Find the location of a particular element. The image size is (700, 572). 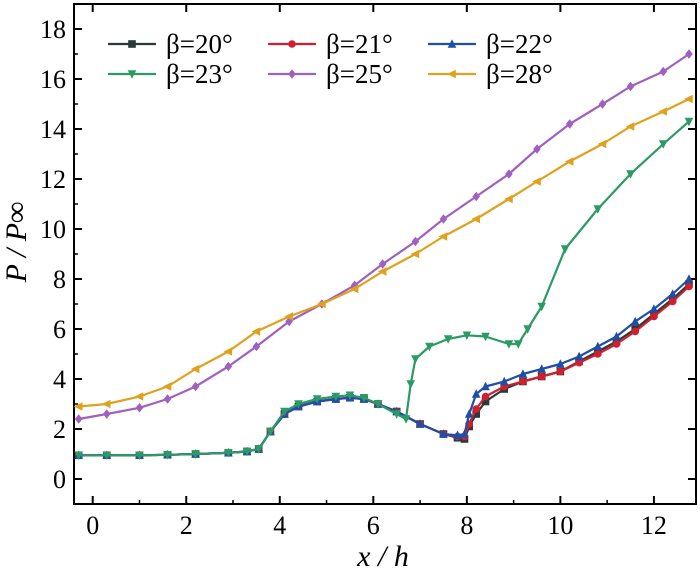

legend-label: β=28° is located at coordinates (519, 74).